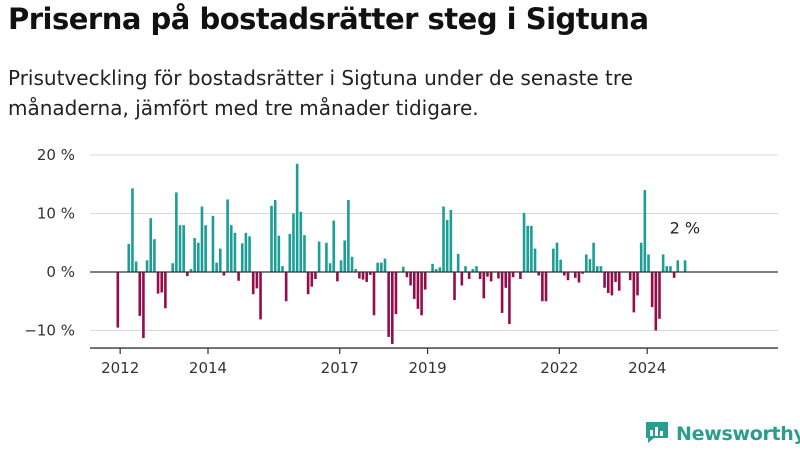  Describe the element at coordinates (120, 368) in the screenshot. I see `x-tick-label: 2012` at that location.